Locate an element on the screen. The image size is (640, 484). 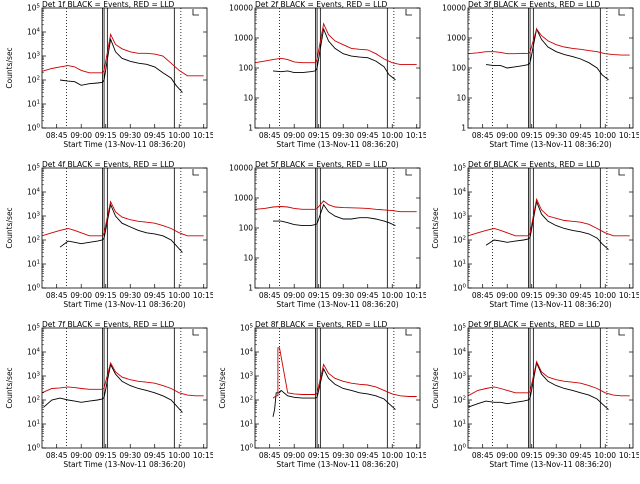
chart-title: Det 2f BLACK = Events, RED = LLD is located at coordinates (321, 4).